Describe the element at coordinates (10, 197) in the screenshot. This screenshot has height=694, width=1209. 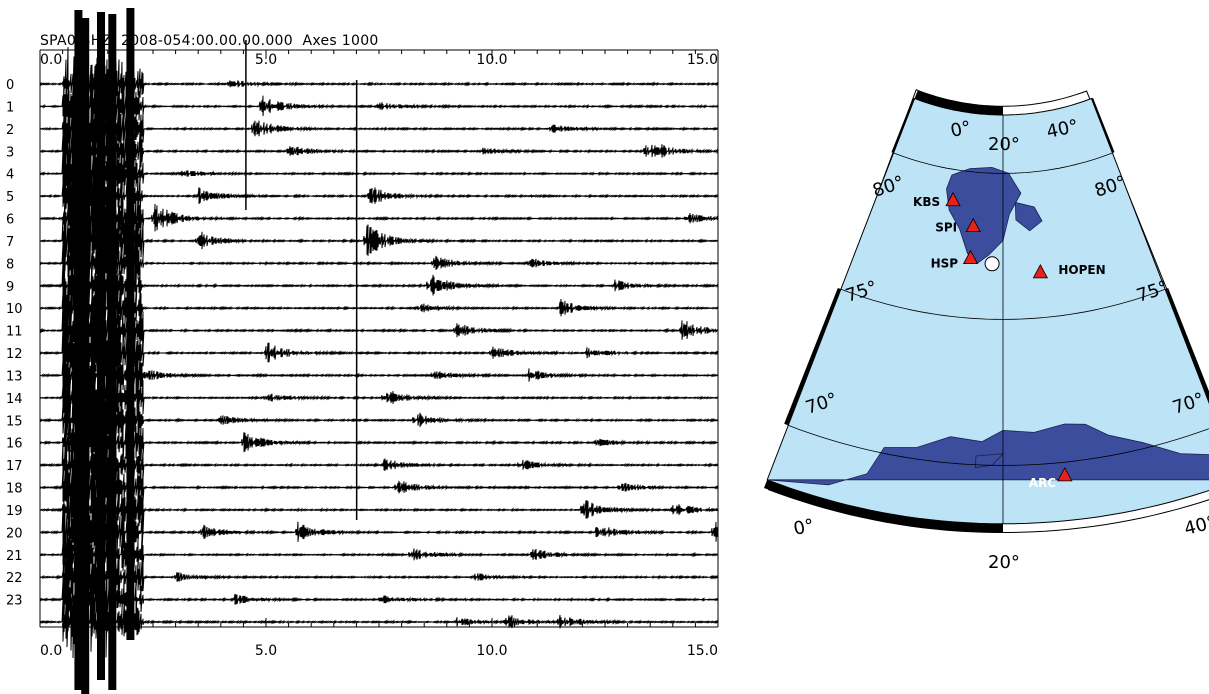
I see `row-label-5: 5` at that location.